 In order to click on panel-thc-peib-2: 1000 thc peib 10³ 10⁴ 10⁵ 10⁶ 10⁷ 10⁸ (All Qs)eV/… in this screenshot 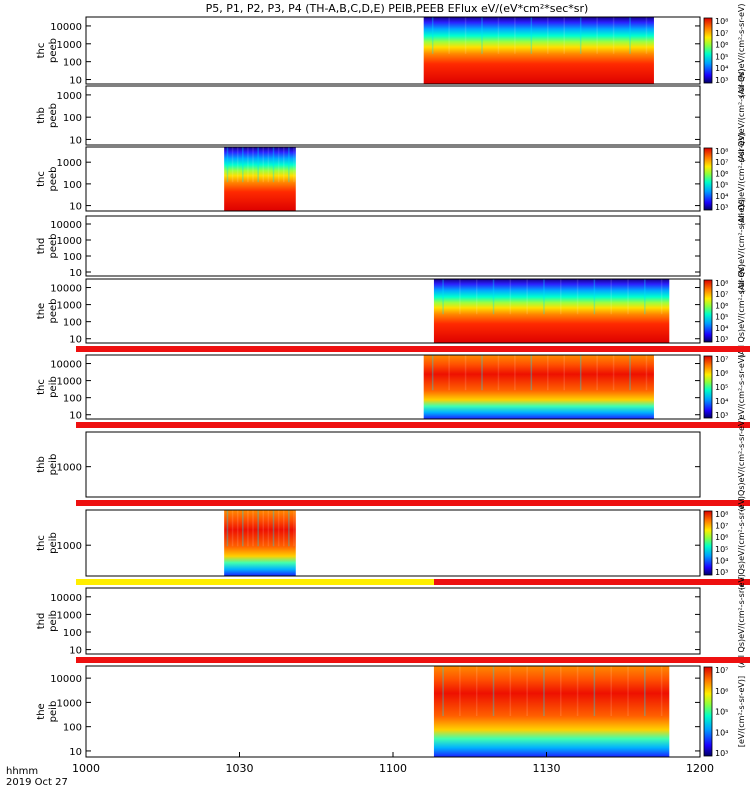, I will do `click(393, 543)`.